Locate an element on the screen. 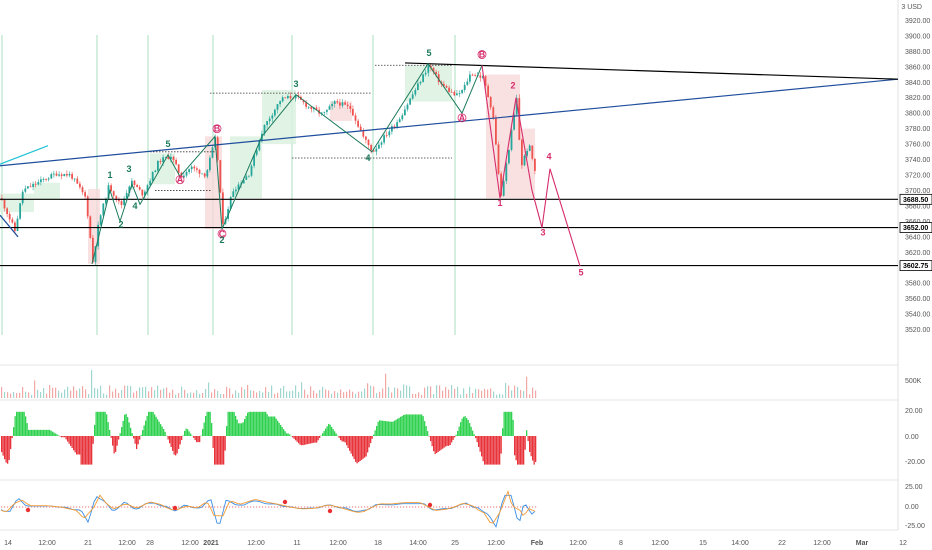 This screenshot has width=932, height=550. time-tick-label: 8 is located at coordinates (621, 543).